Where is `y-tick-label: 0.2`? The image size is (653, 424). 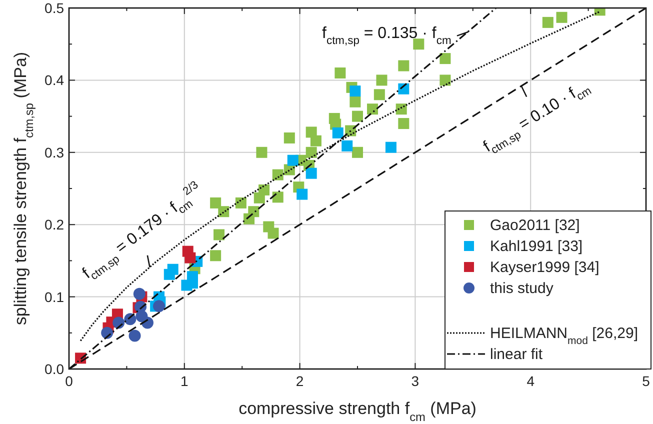 y-tick-label: 0.2 is located at coordinates (54, 224).